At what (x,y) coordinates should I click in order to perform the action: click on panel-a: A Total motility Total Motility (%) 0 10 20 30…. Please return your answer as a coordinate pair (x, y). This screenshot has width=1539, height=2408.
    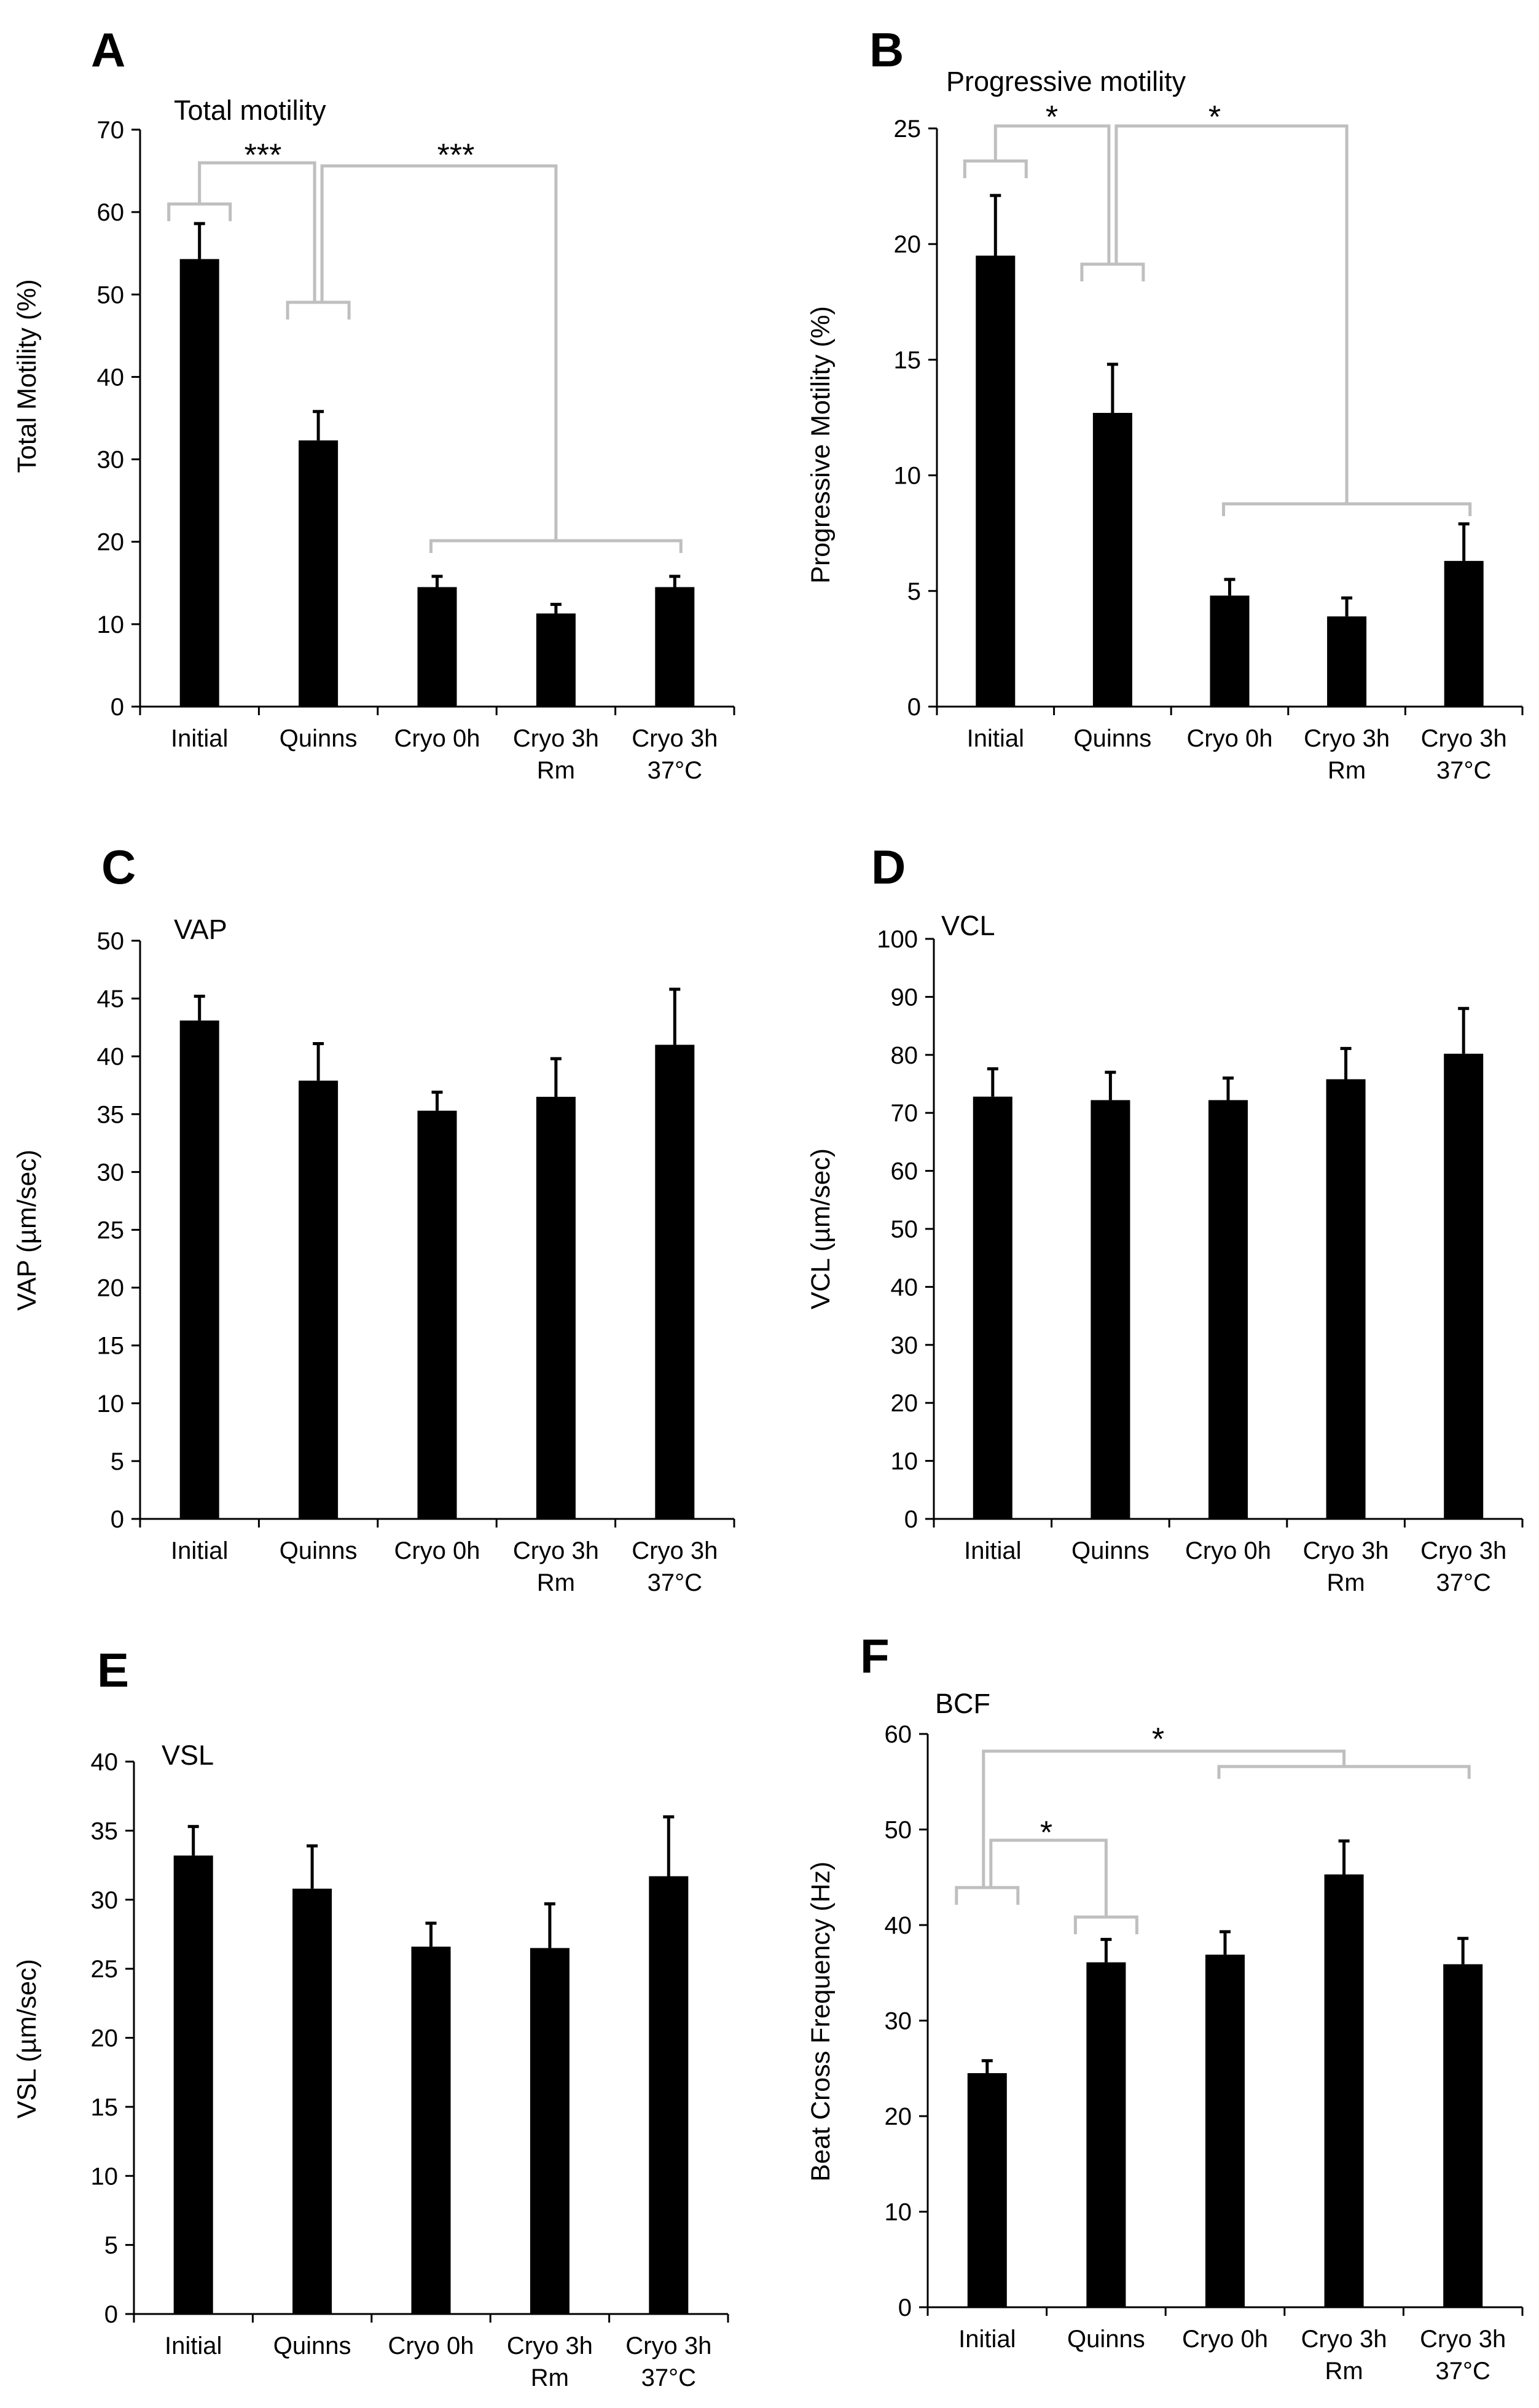
    Looking at the image, I should click on (373, 403).